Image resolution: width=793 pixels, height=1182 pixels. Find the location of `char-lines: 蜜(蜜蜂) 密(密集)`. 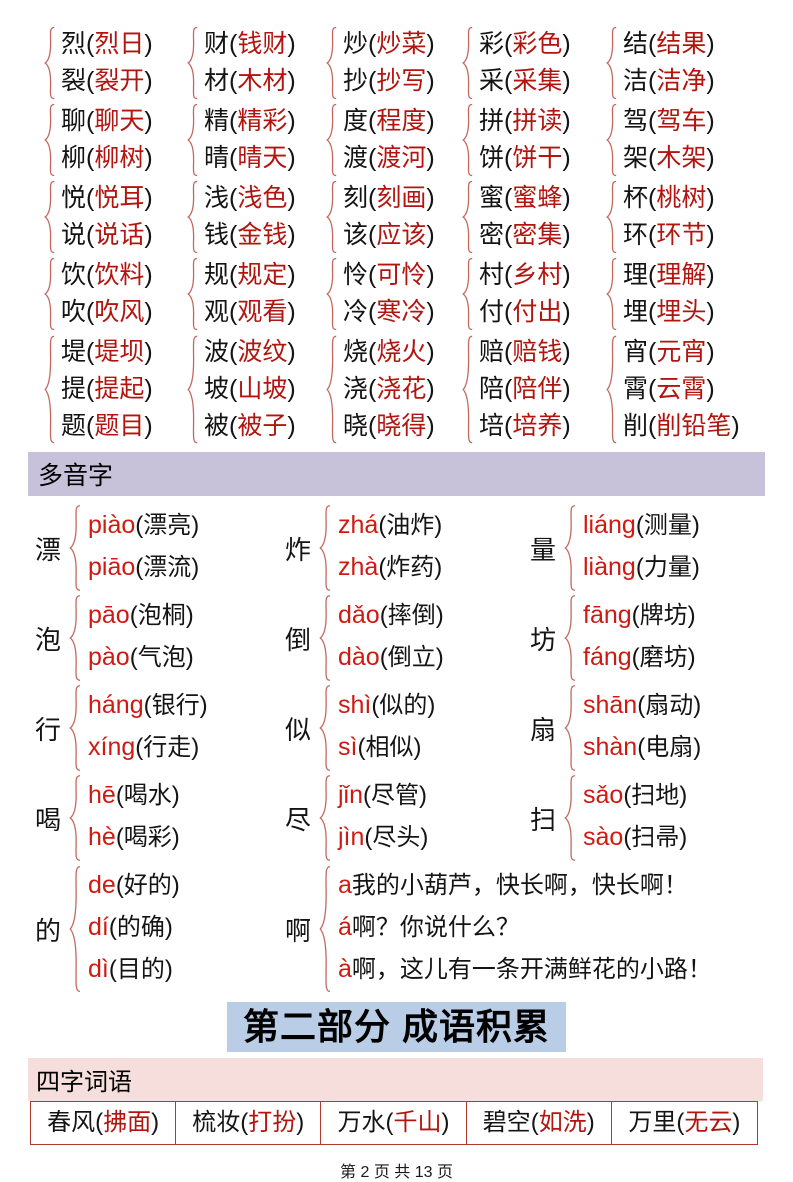

char-lines: 蜜(蜜蜂) 密(密集) is located at coordinates (525, 217).